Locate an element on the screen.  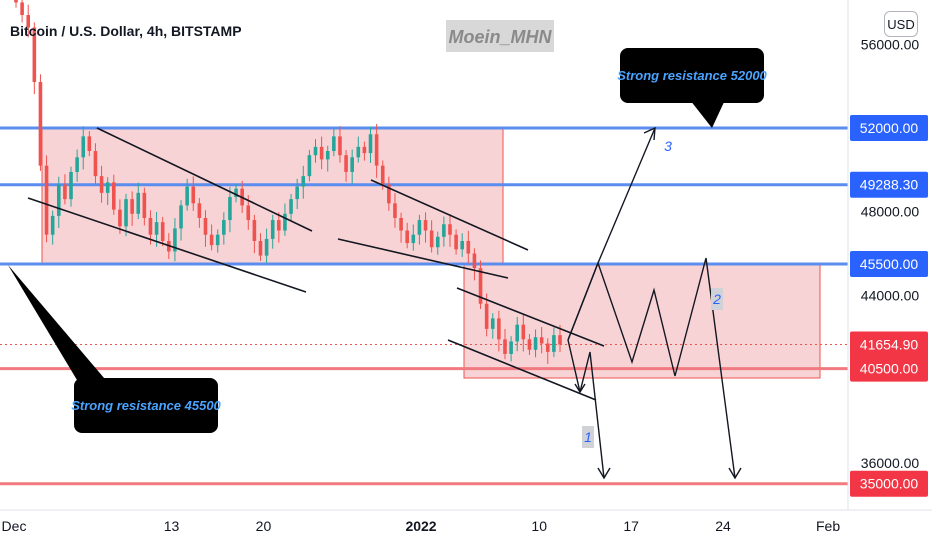
trendline-2-top is located at coordinates (449, 215).